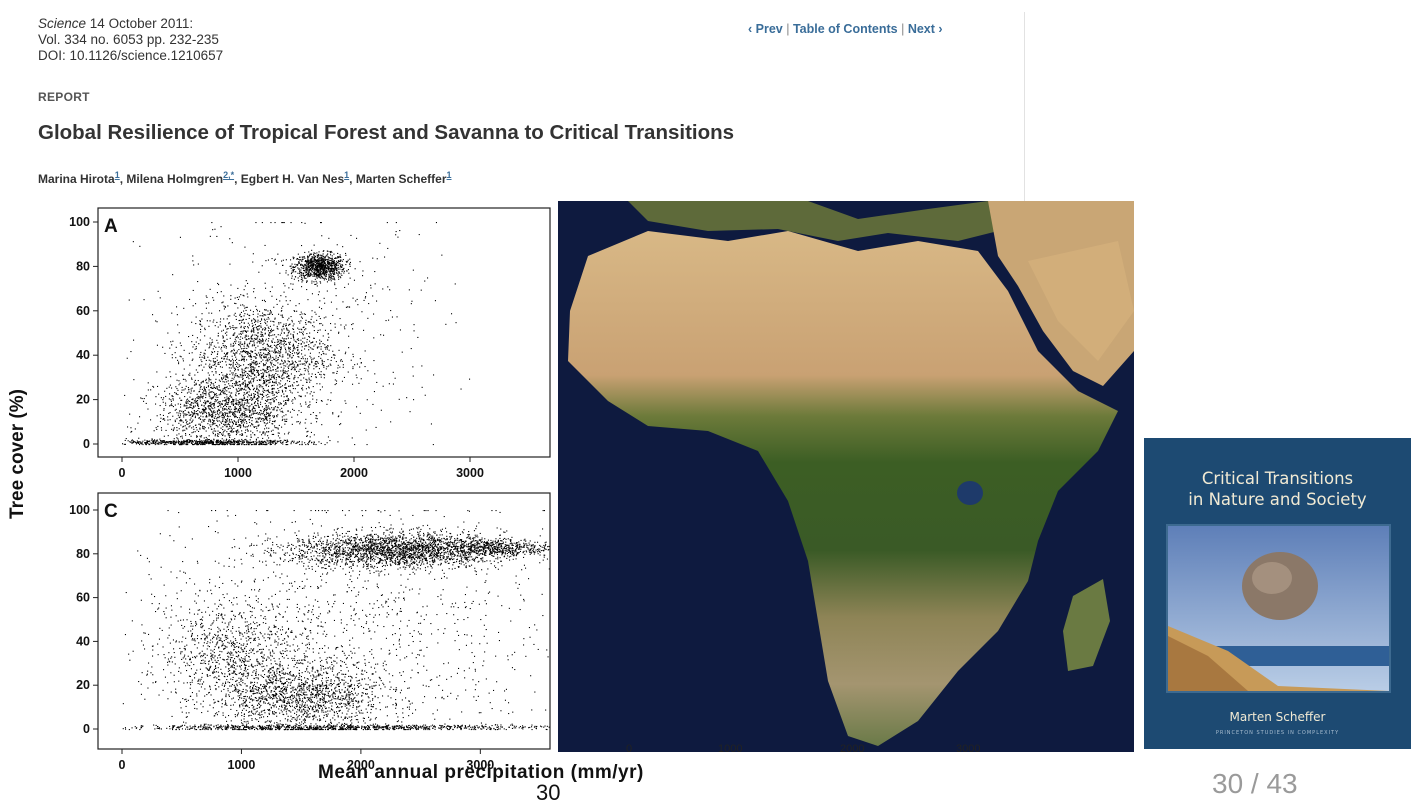 This screenshot has height=806, width=1422. What do you see at coordinates (765, 29) in the screenshot?
I see `prev-link: ‹ Prev` at bounding box center [765, 29].